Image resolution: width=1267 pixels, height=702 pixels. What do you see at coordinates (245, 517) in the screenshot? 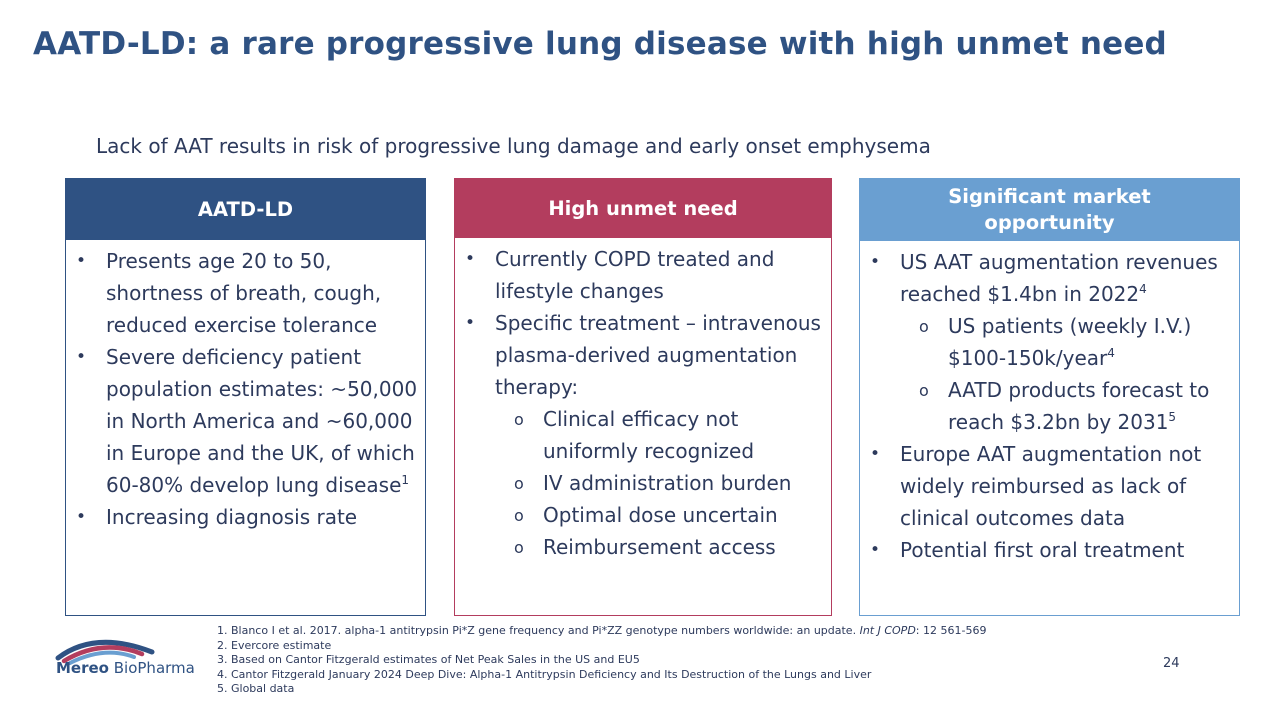
I see `list-item: Increasing diagnosis rate` at bounding box center [245, 517].